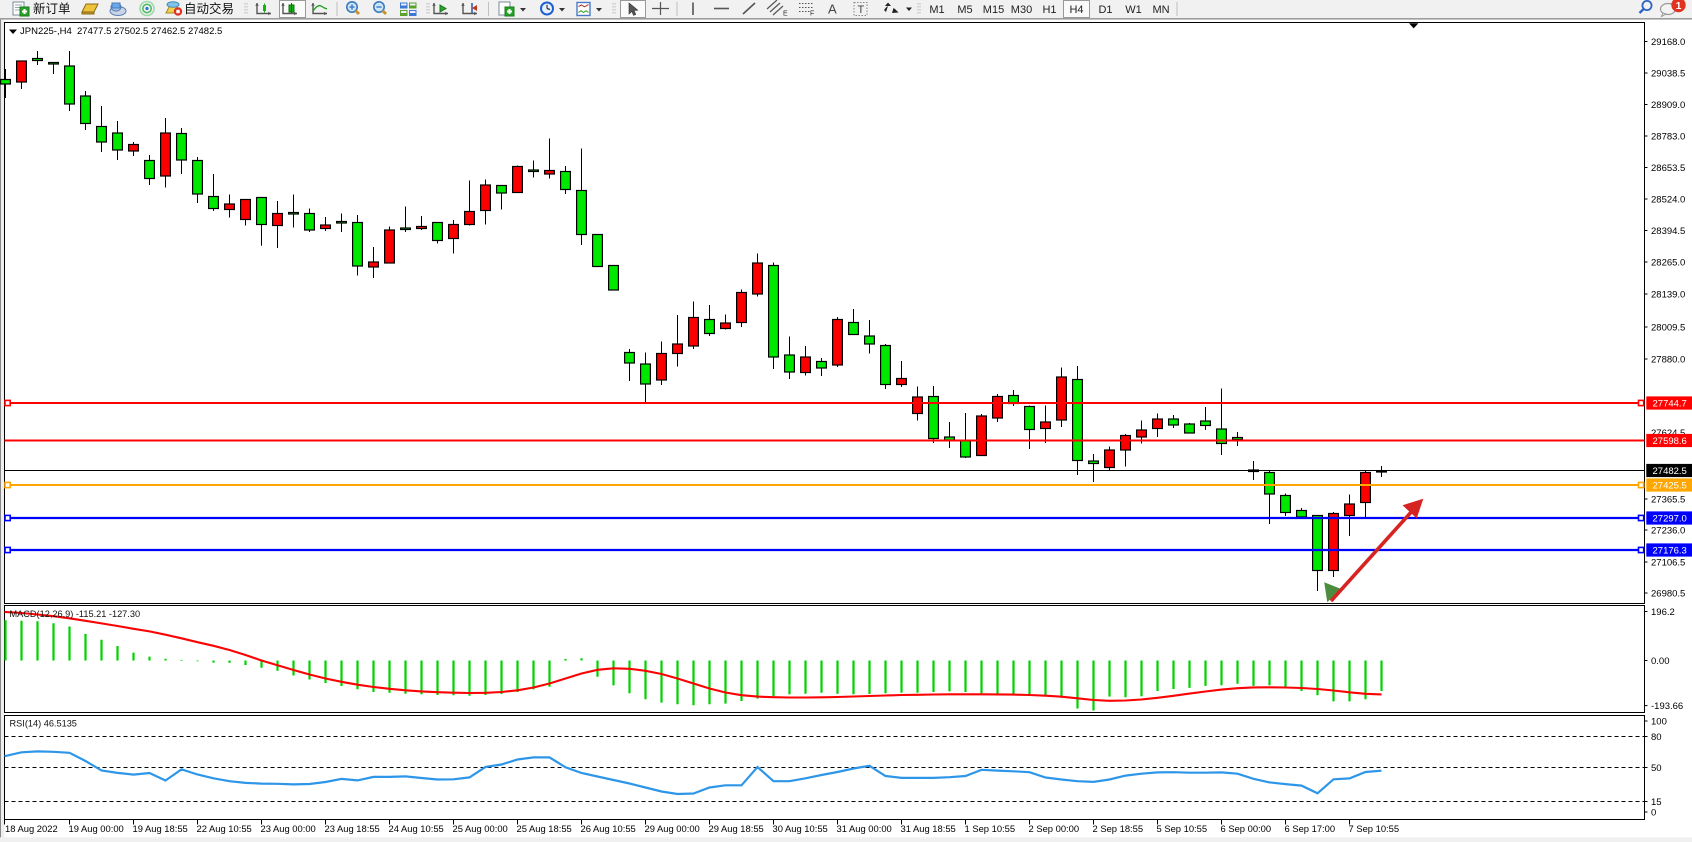 This screenshot has height=842, width=1692. I want to click on svg-text: 29 Aug 00:00, so click(672, 828).